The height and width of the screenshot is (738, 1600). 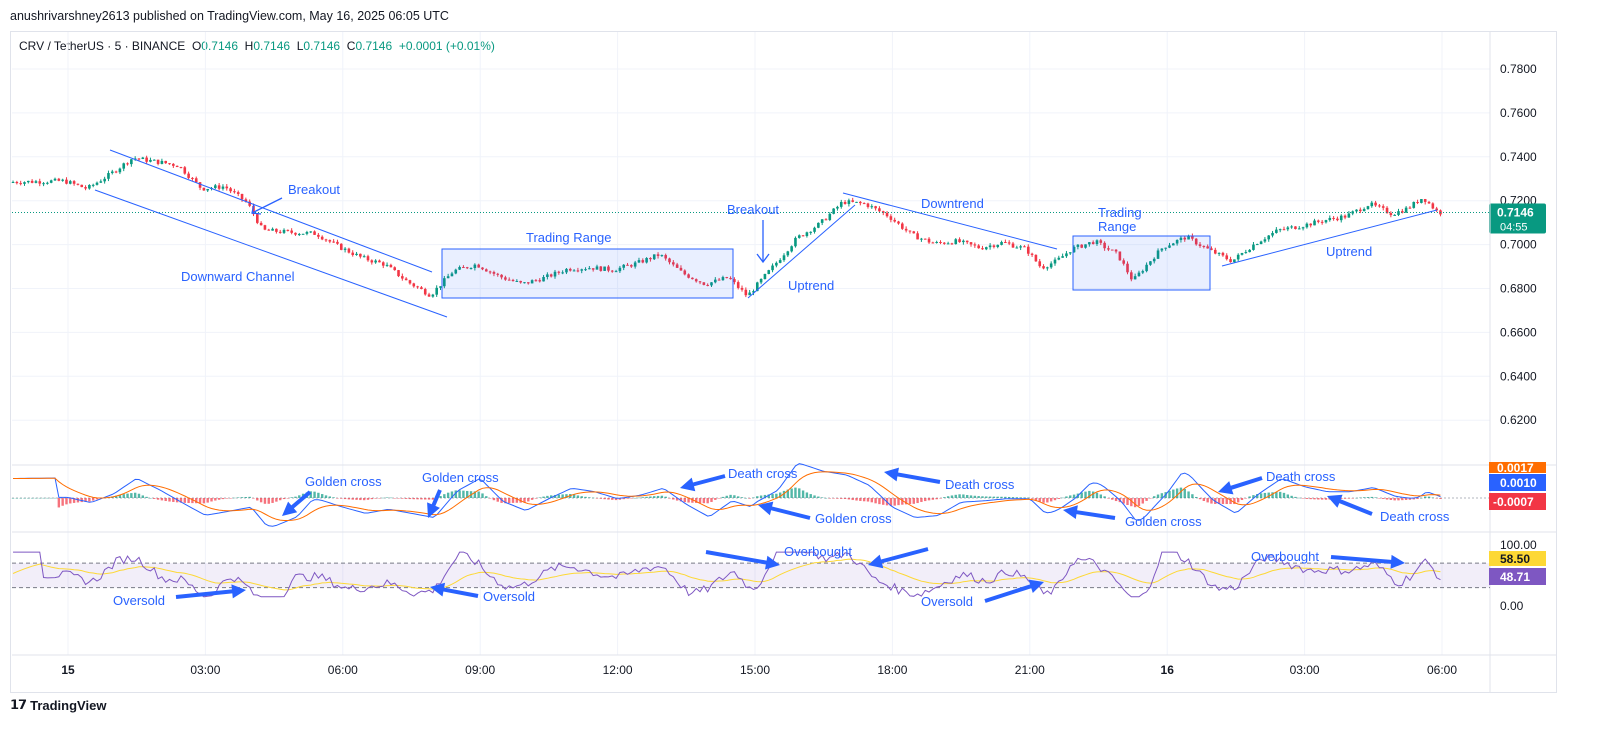 I want to click on time-axis-label: 06:00, so click(x=1442, y=670).